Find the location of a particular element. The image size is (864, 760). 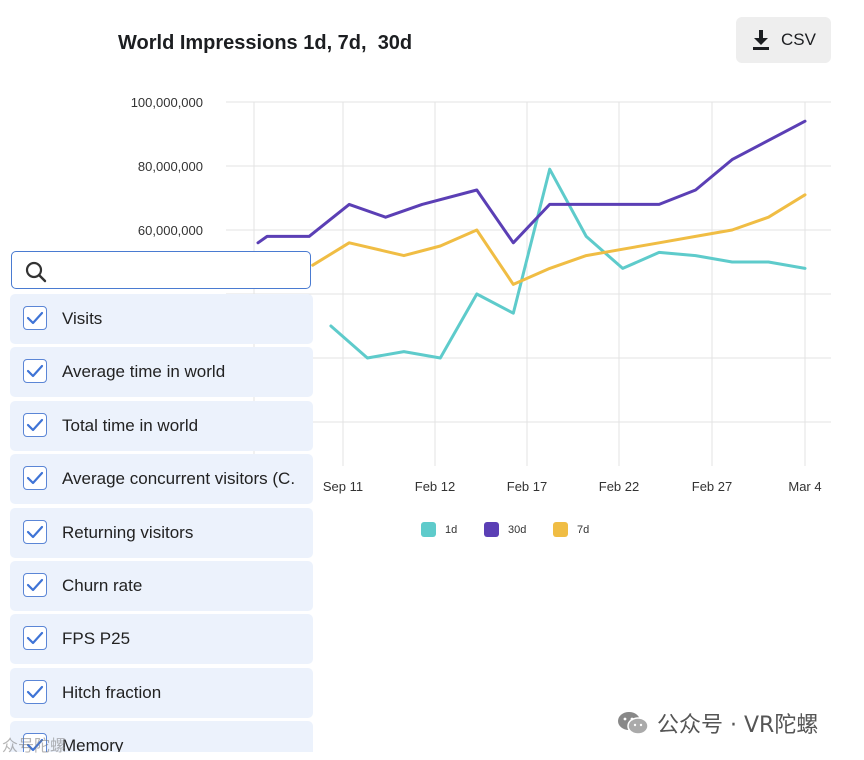

metric-item: Average time in world is located at coordinates (161, 372).